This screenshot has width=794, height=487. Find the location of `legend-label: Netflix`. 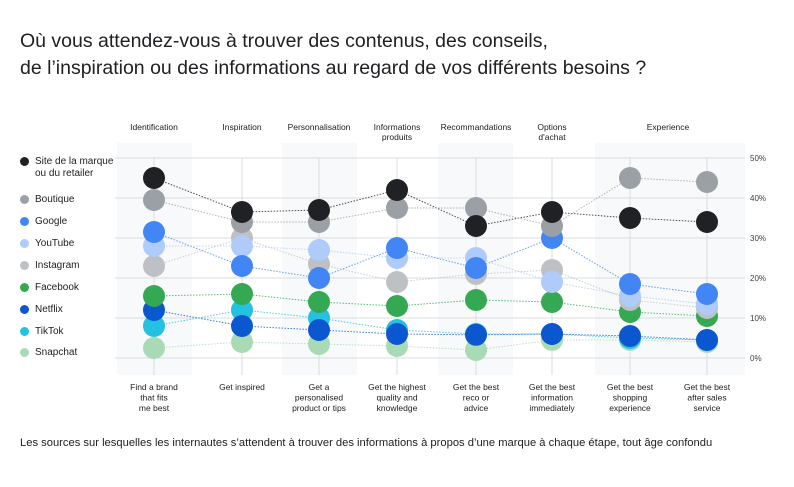

legend-label: Netflix is located at coordinates (49, 309).